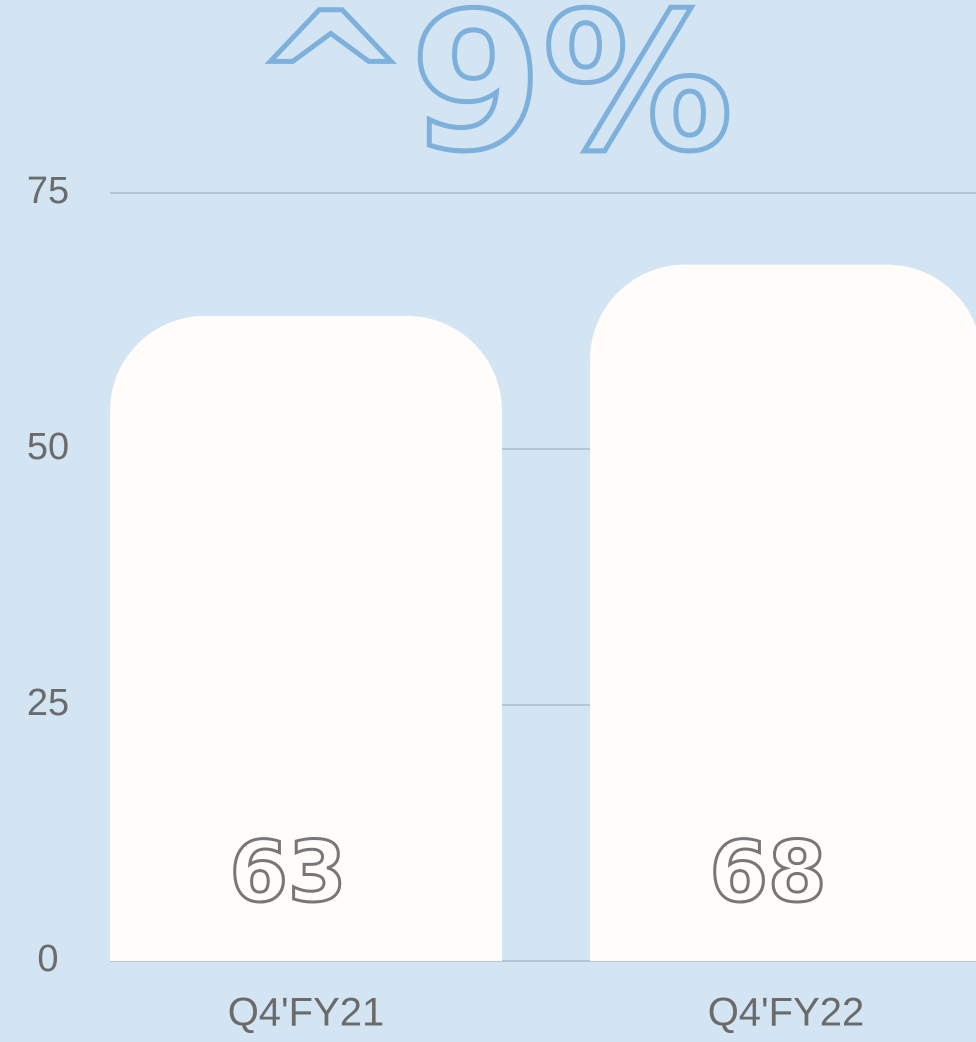 This screenshot has width=976, height=1042. I want to click on x-tick-label: Q4'FY21, so click(306, 1013).